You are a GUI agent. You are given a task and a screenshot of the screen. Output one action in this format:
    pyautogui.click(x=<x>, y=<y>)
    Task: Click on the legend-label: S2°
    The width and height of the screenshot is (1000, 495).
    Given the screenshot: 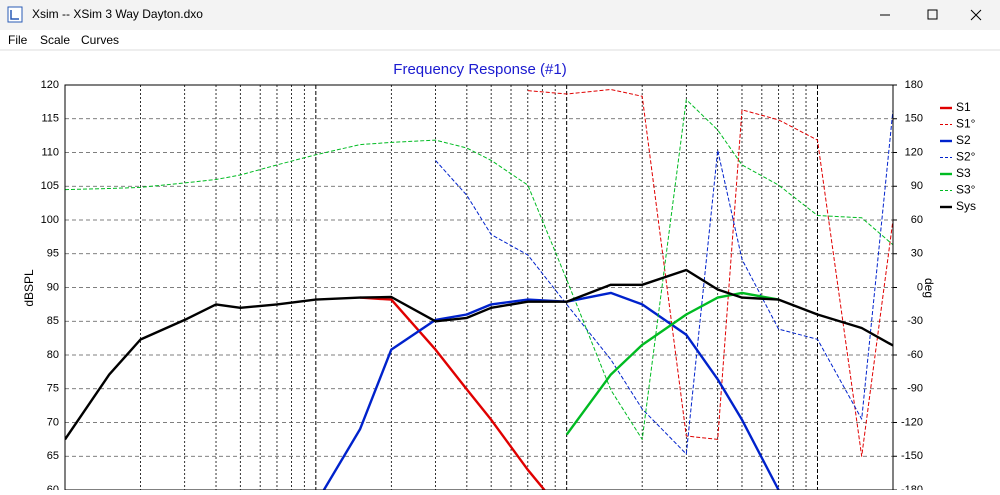 What is the action you would take?
    pyautogui.click(x=966, y=157)
    